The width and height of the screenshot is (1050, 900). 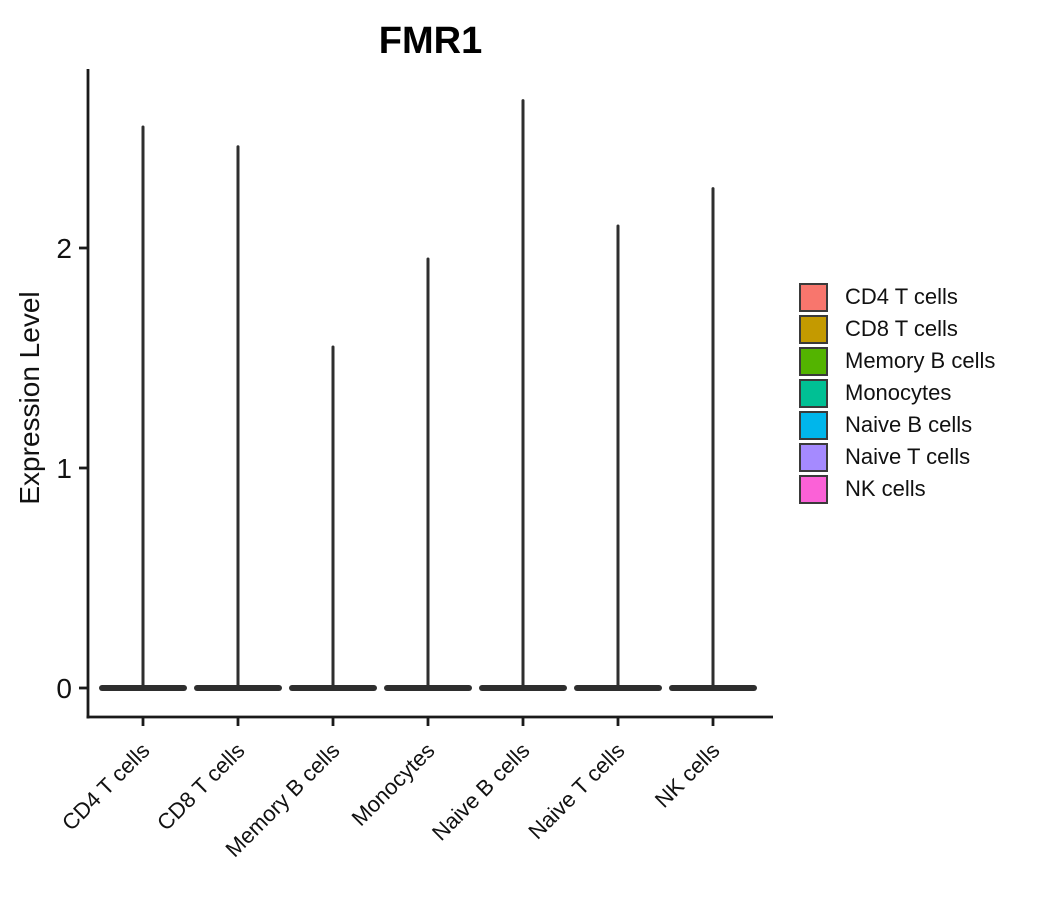 I want to click on x-tick-label: Monocytes, so click(x=393, y=784).